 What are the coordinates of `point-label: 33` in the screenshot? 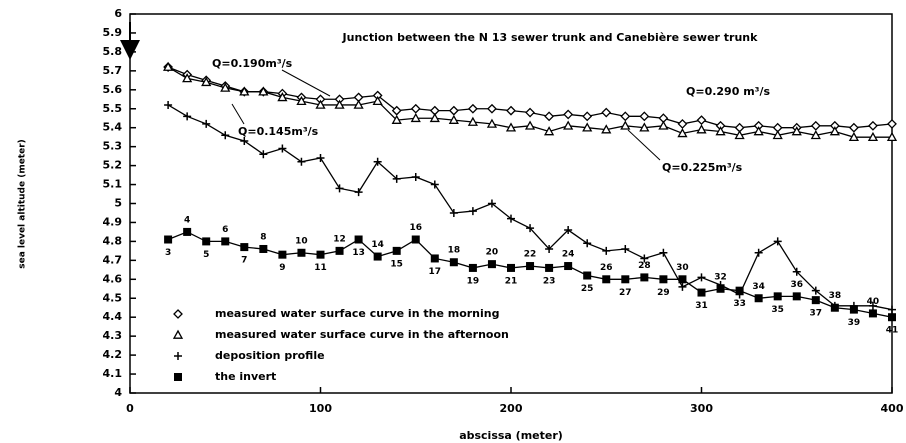 It's located at (739, 304).